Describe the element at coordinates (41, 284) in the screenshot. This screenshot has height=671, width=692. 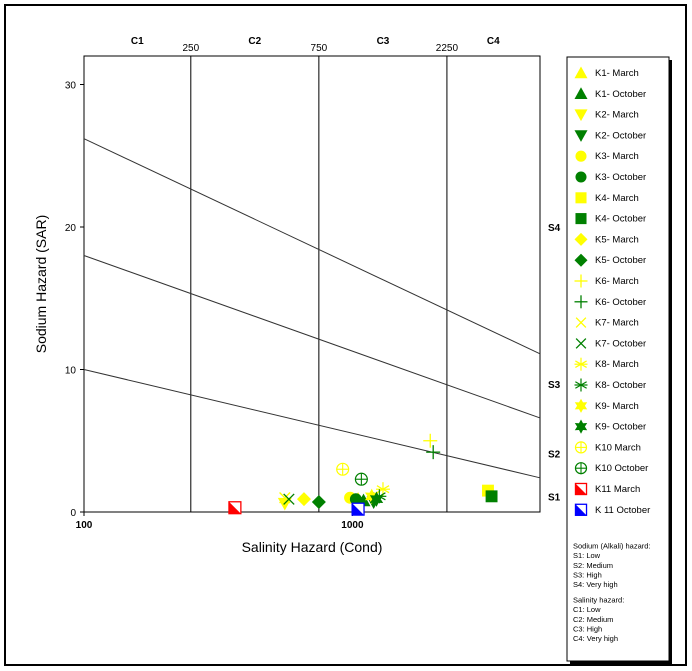
I see `y-axis-label: Sodium Hazard (SAR)` at that location.